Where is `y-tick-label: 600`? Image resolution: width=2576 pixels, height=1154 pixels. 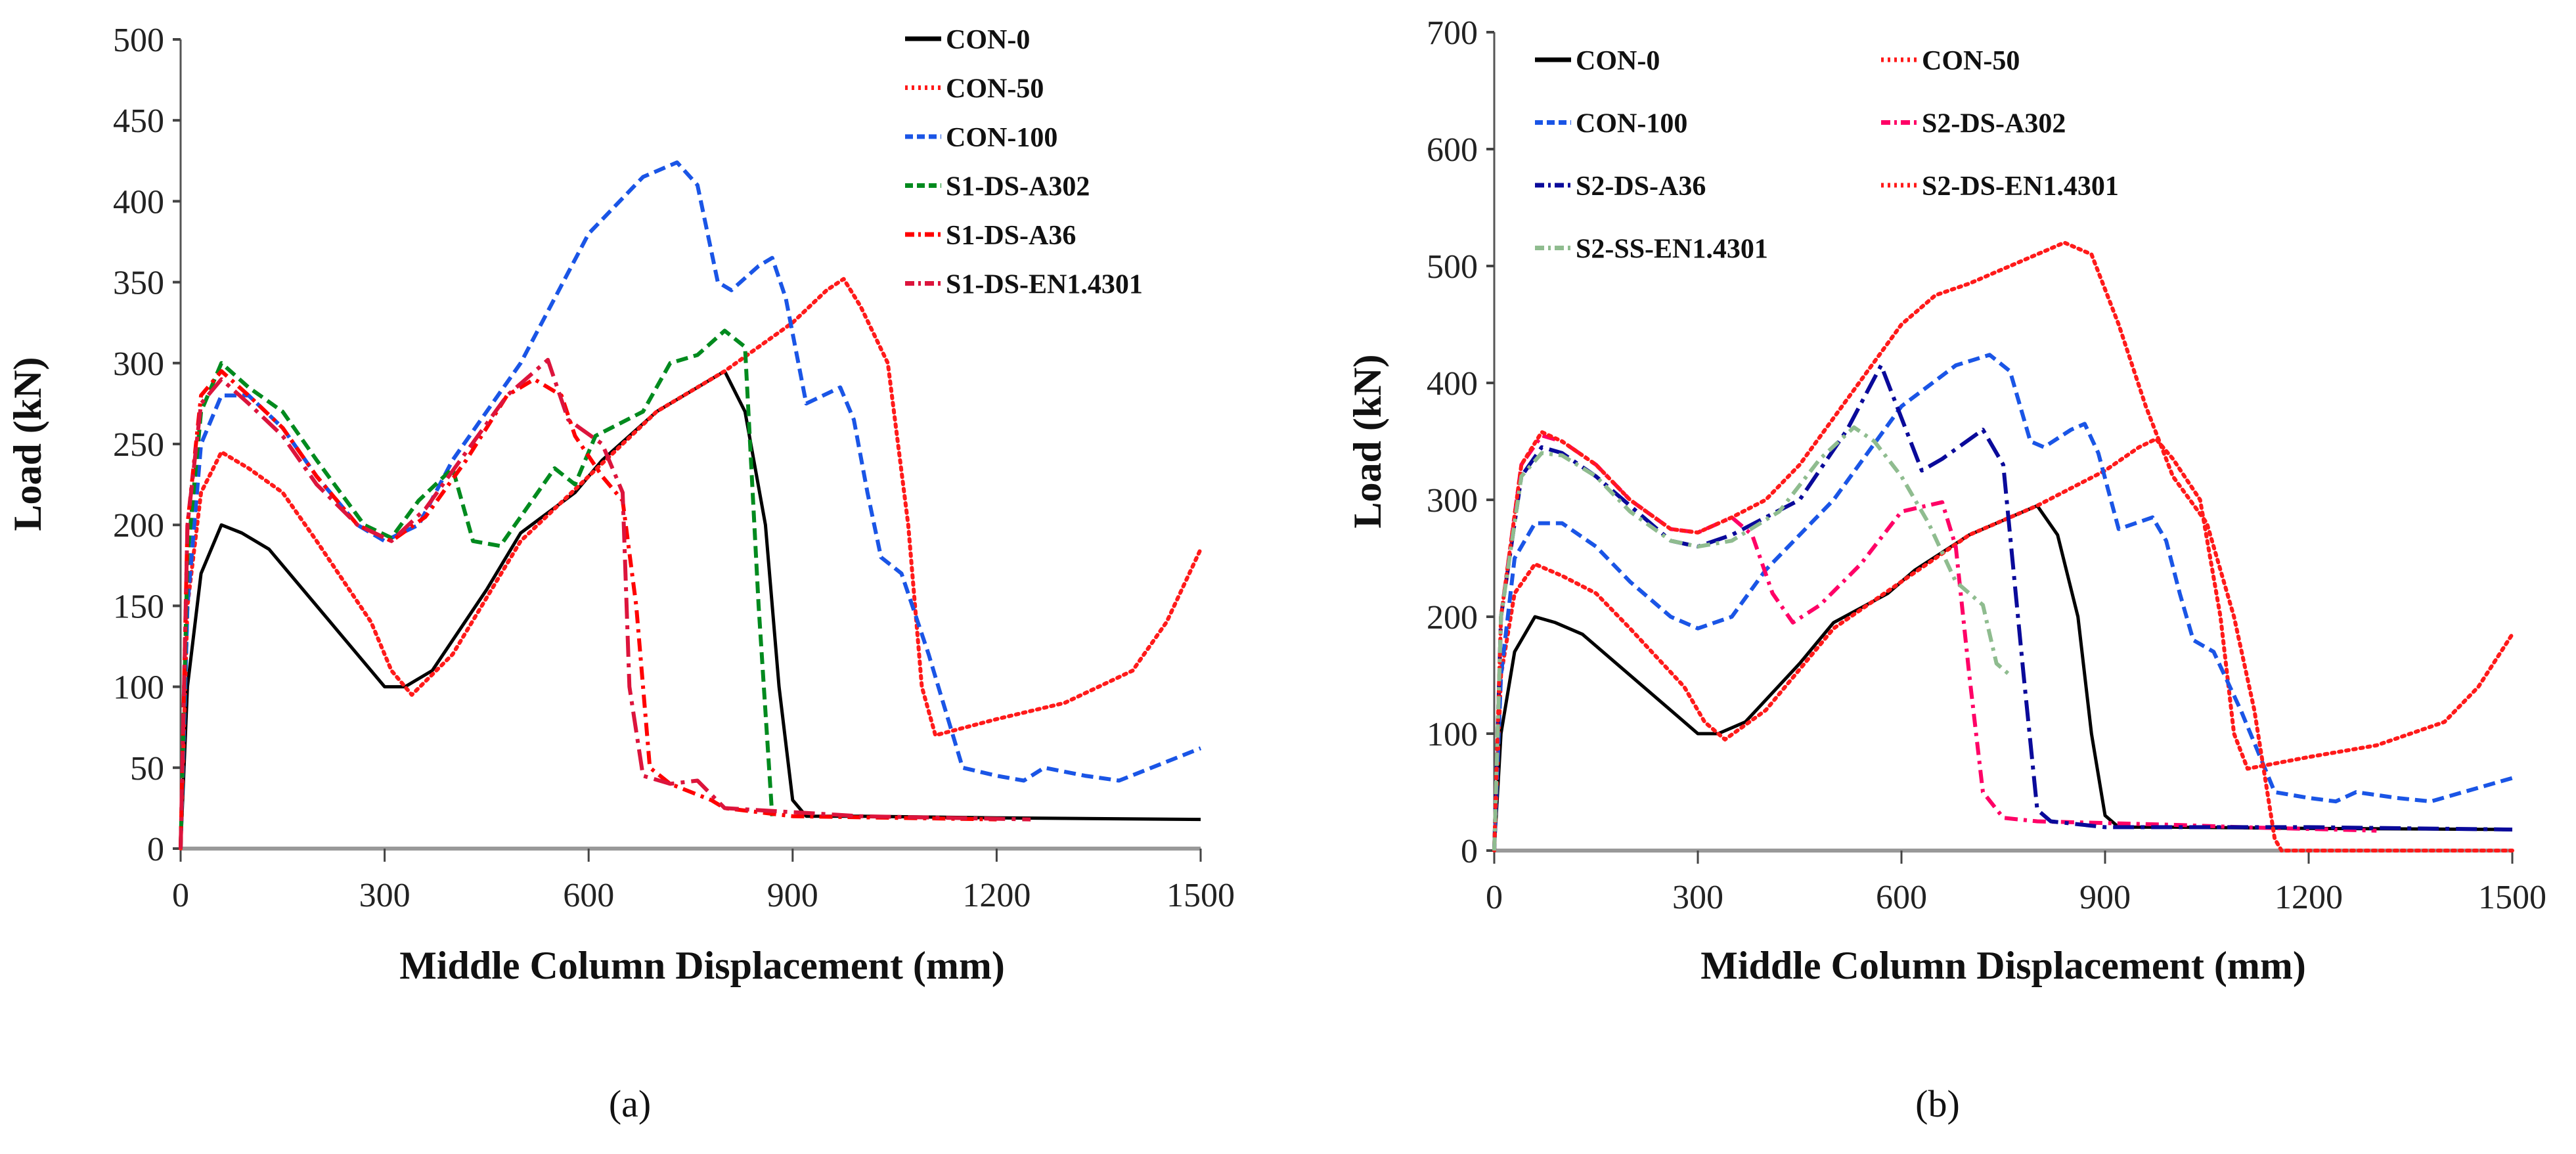
y-tick-label: 600 is located at coordinates (1452, 150).